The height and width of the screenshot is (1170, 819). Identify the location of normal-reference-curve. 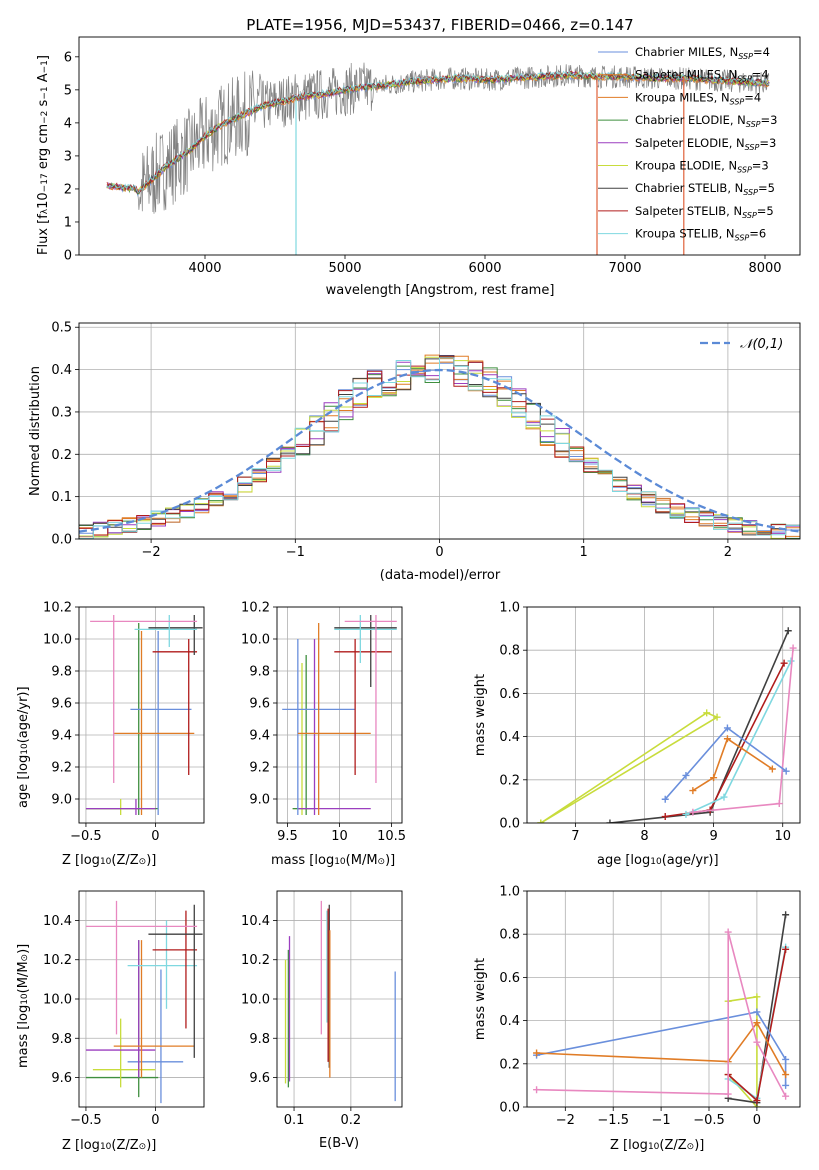
(439, 450).